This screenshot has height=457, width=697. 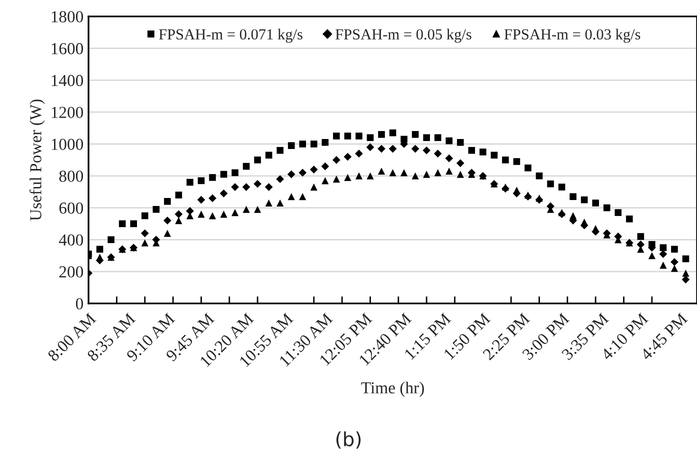 What do you see at coordinates (68, 112) in the screenshot?
I see `y-tick-label: 1200` at bounding box center [68, 112].